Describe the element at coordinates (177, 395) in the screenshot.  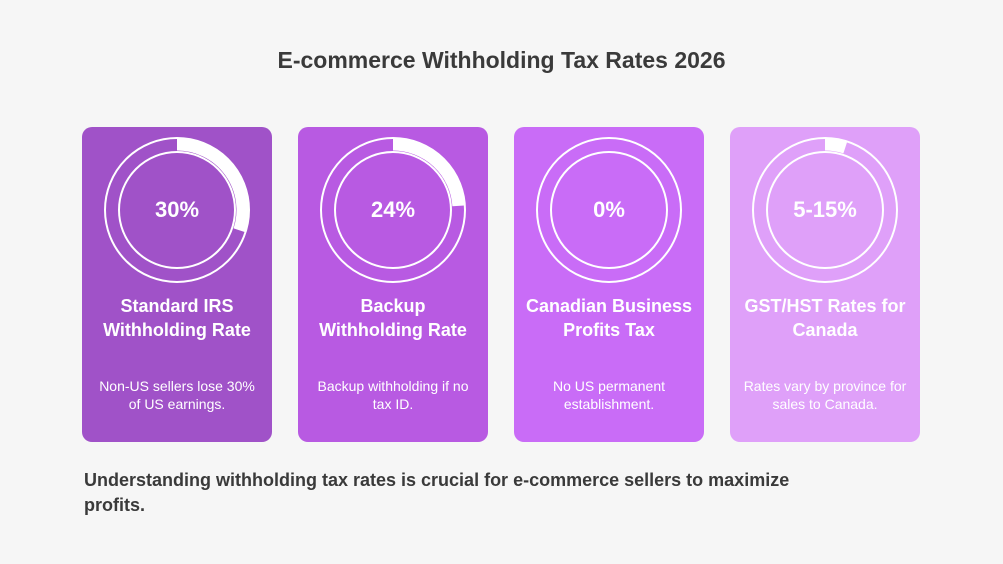
I see `card-description: Non-US sellers lose 30% of US earnings.` at that location.